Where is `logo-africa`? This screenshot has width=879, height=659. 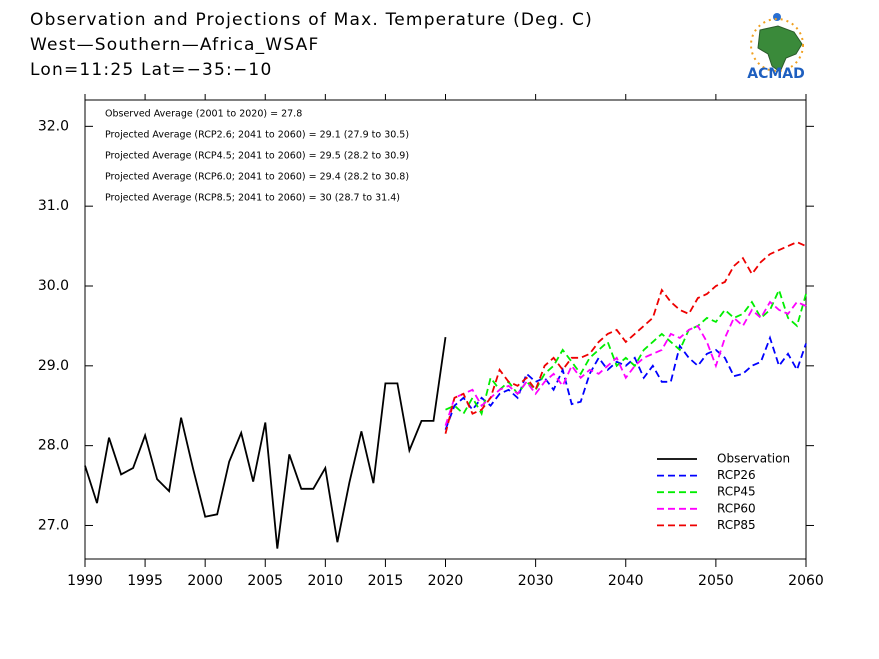 logo-africa is located at coordinates (780, 49).